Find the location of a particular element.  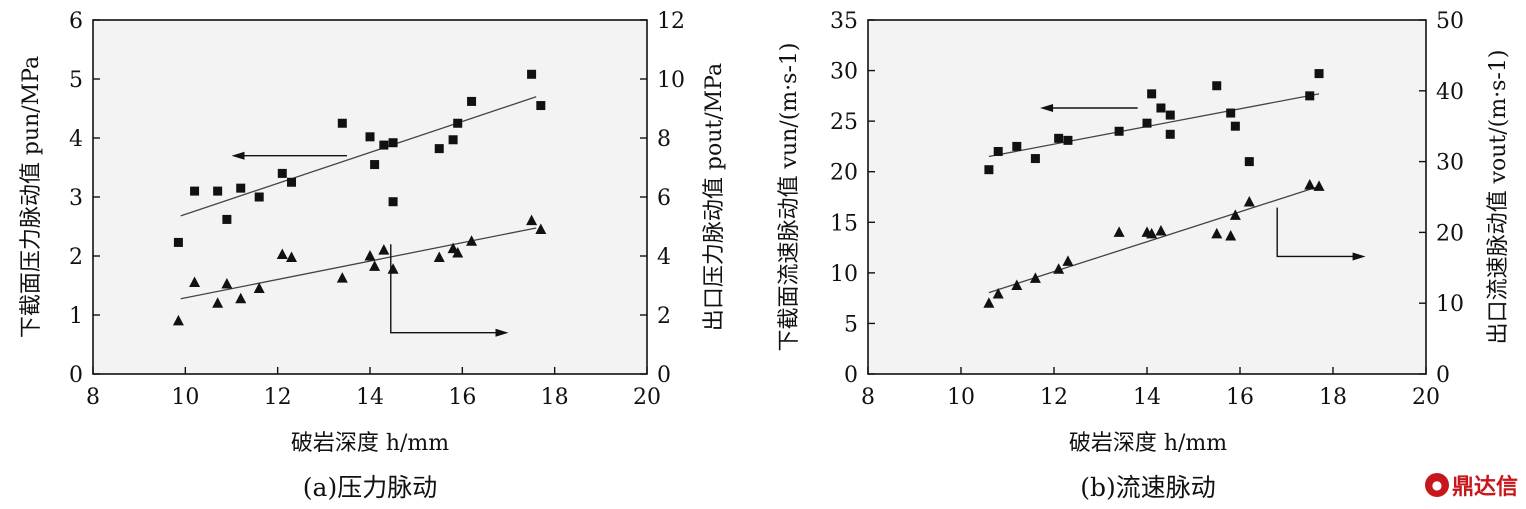

y-left-tick-label: 2 is located at coordinates (76, 257).